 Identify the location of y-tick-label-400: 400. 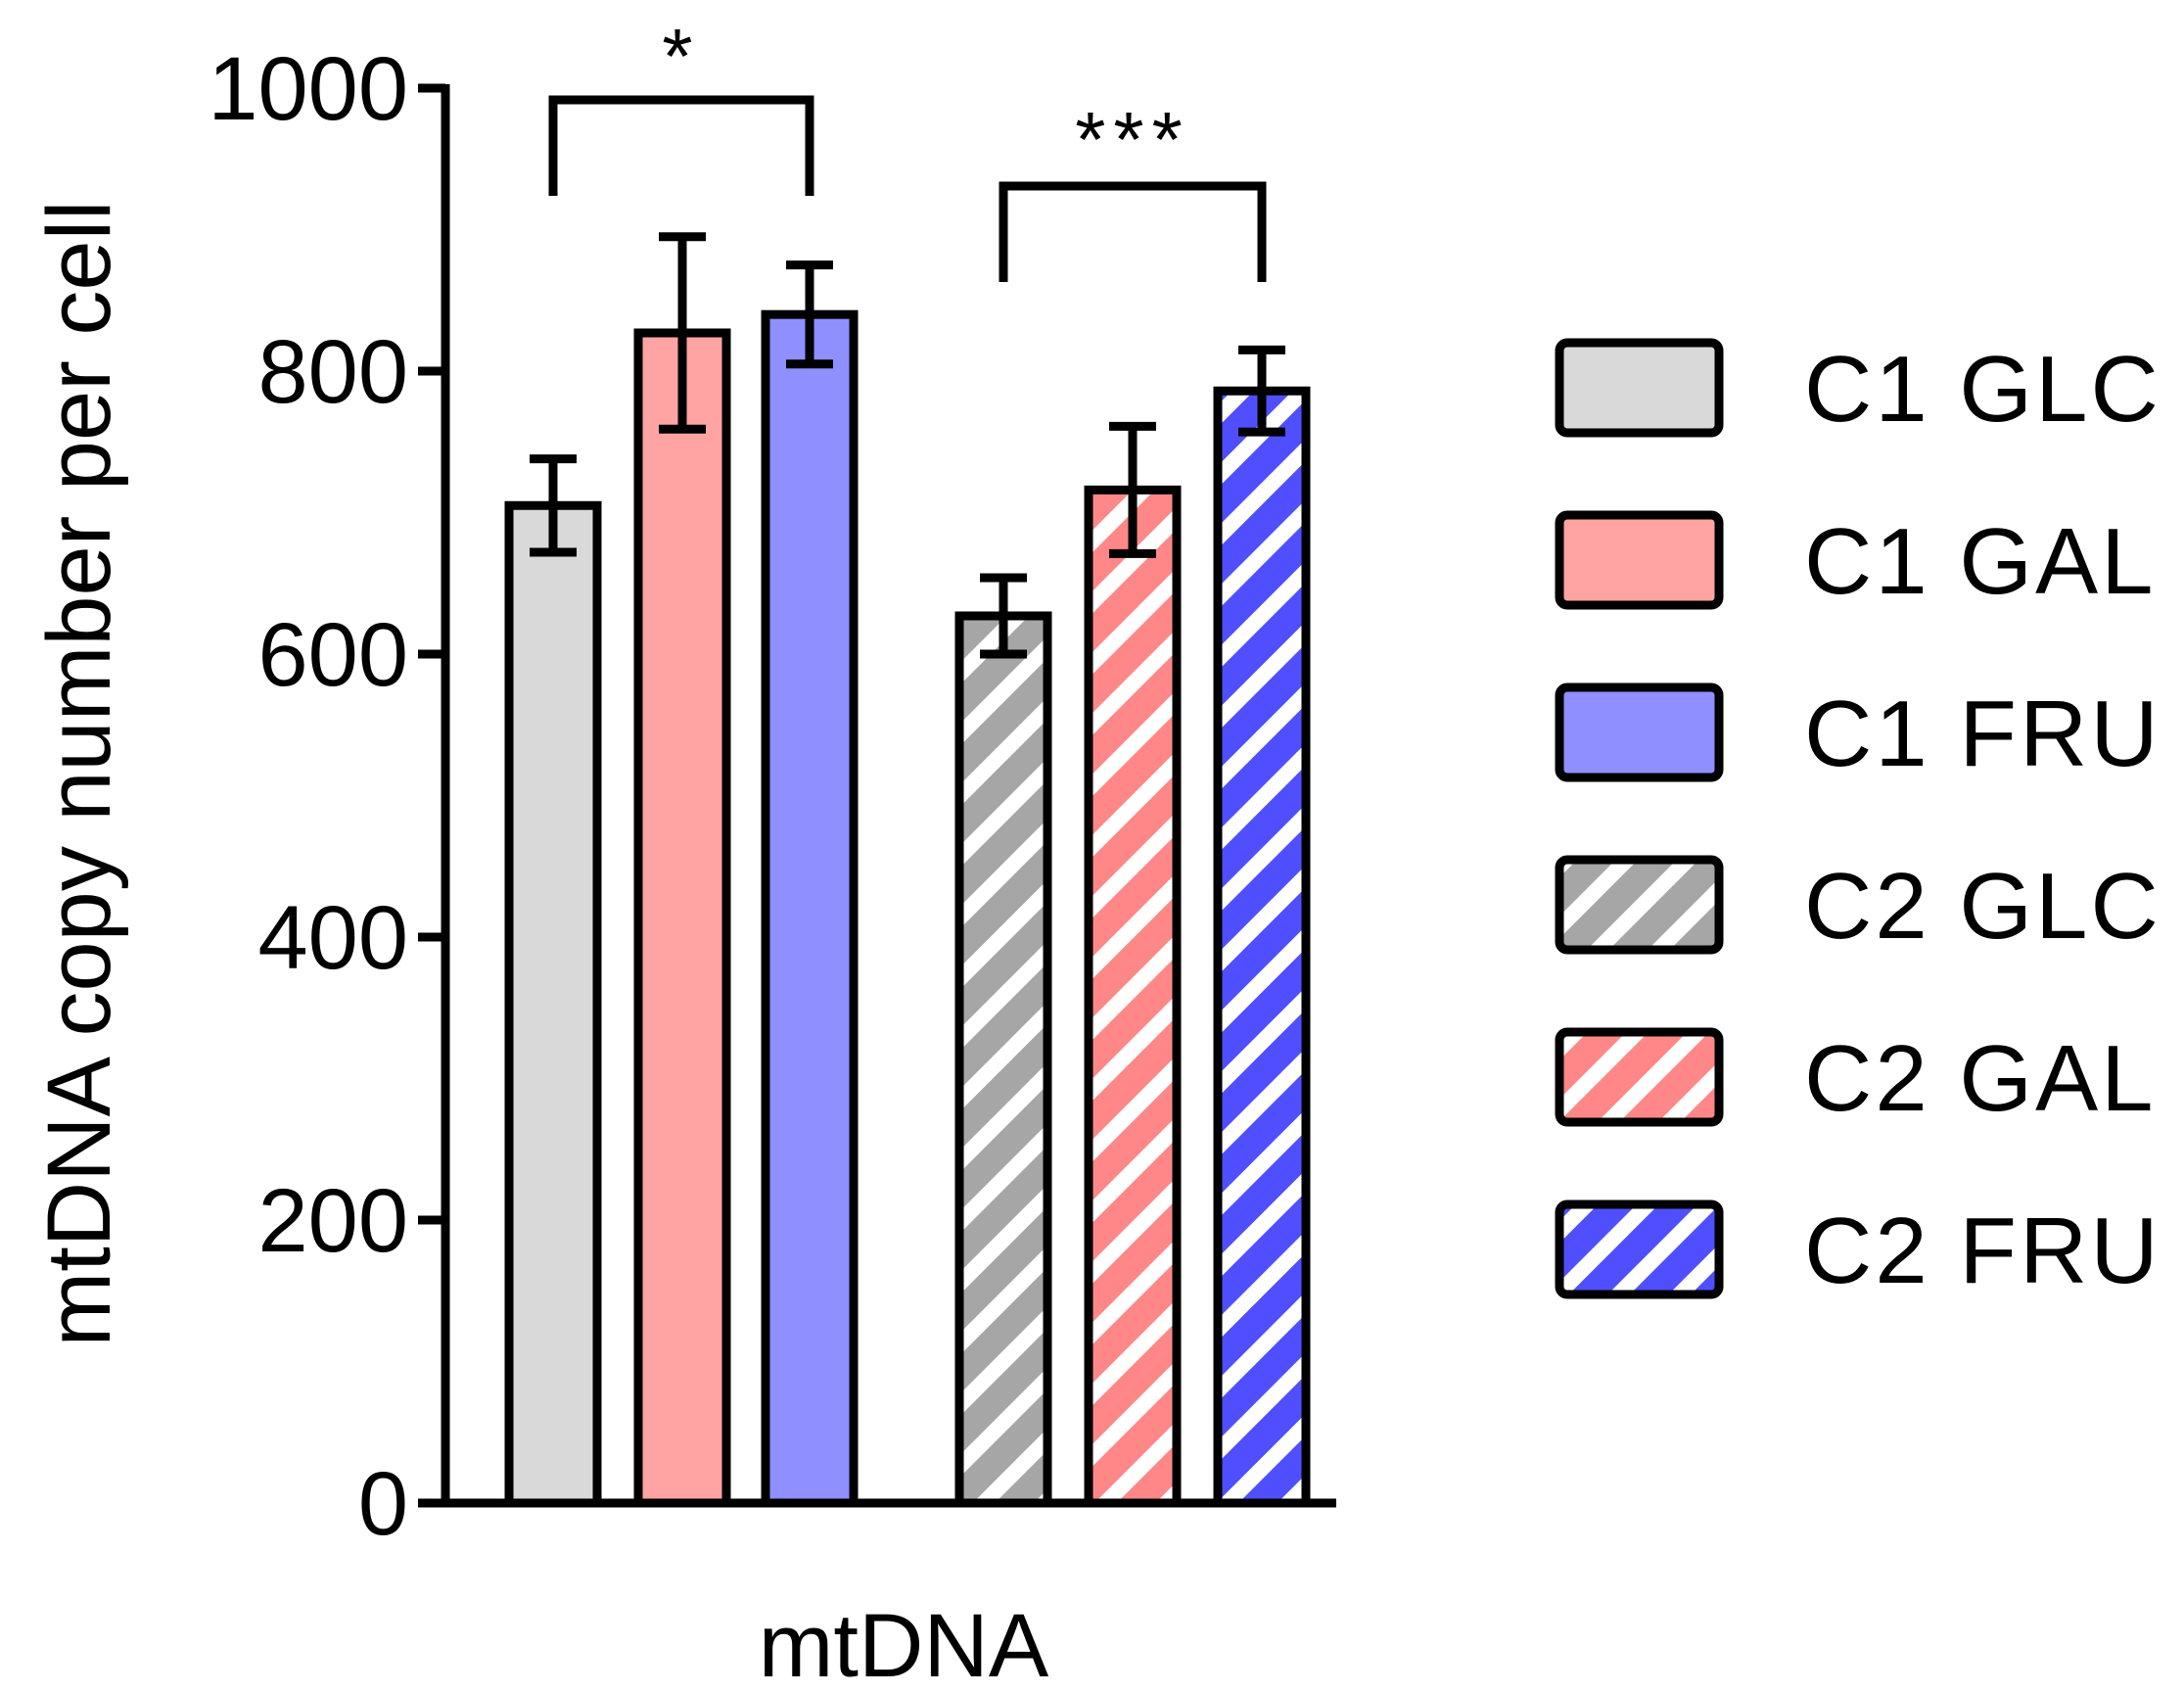
(333, 938).